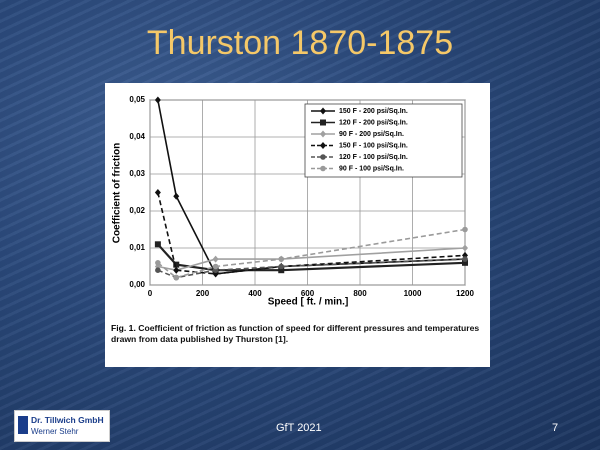 The height and width of the screenshot is (450, 600). I want to click on y-axis-label: Coefficient of friction, so click(117, 193).